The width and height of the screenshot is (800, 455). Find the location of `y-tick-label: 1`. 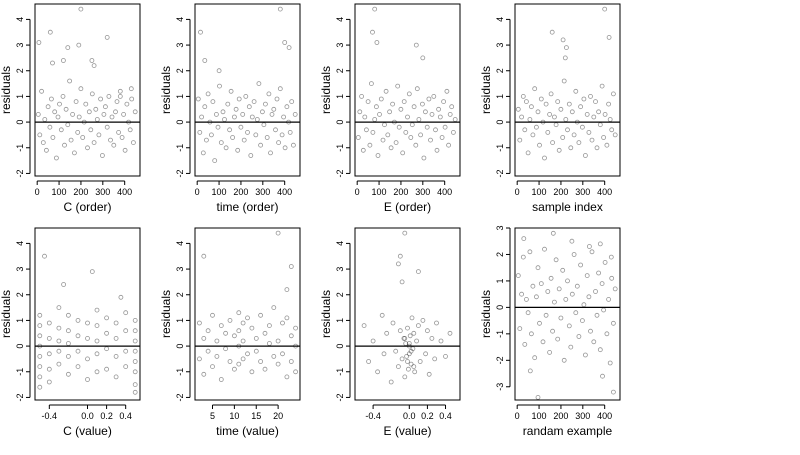

y-tick-label: 1 is located at coordinates (500, 280).